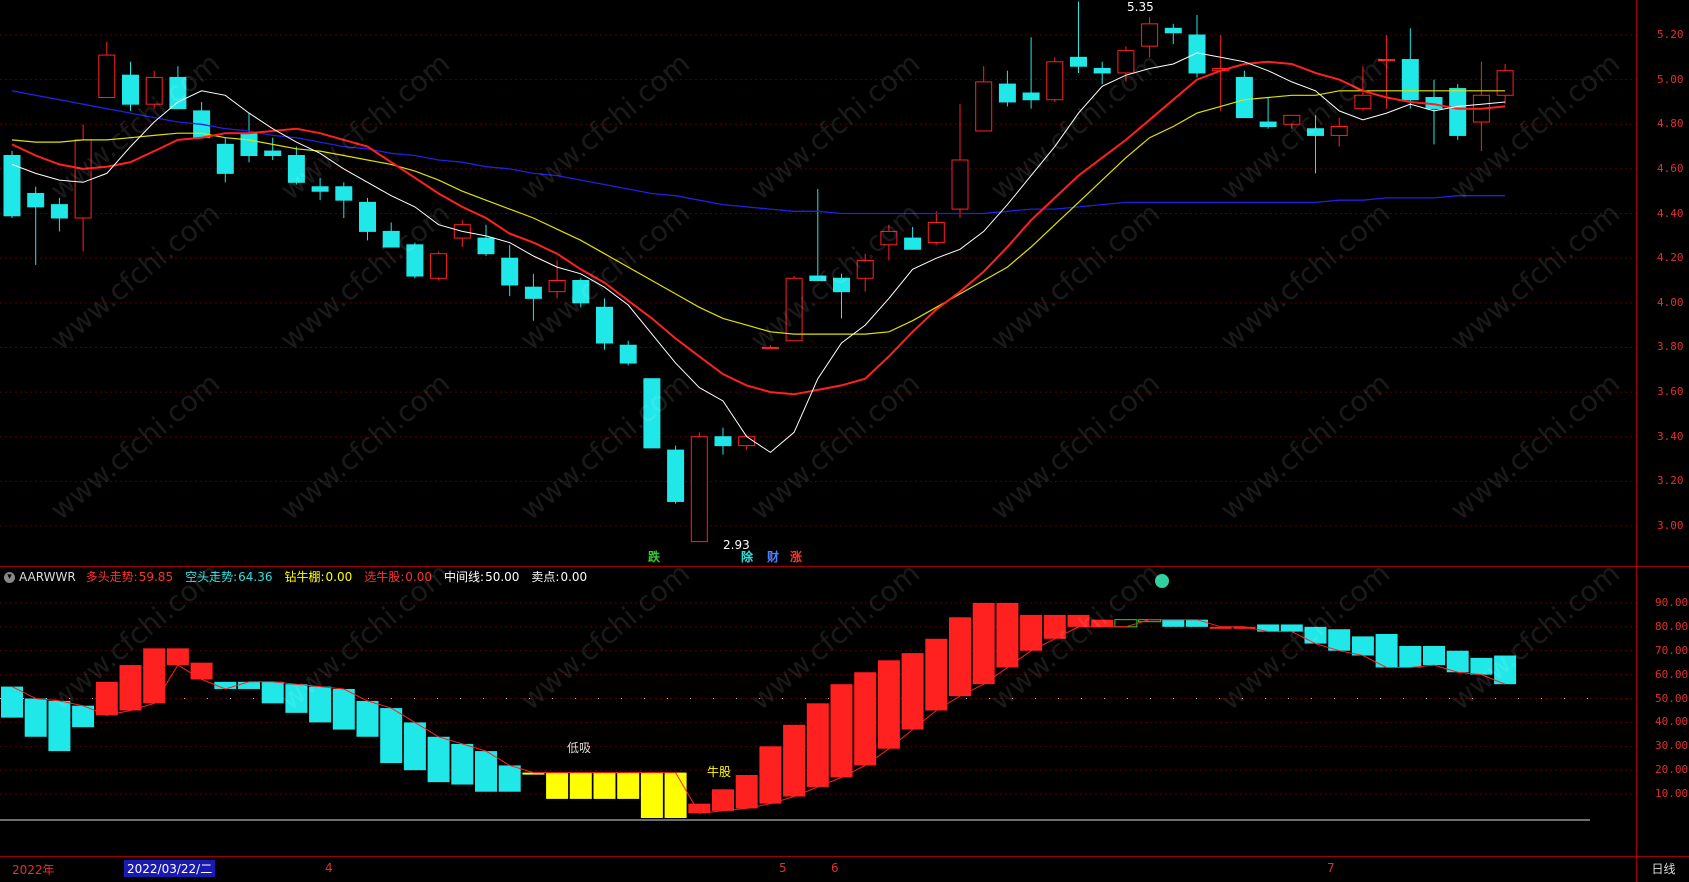 This screenshot has height=882, width=1689. What do you see at coordinates (1670, 436) in the screenshot?
I see `price-tick-label: 3.40` at bounding box center [1670, 436].